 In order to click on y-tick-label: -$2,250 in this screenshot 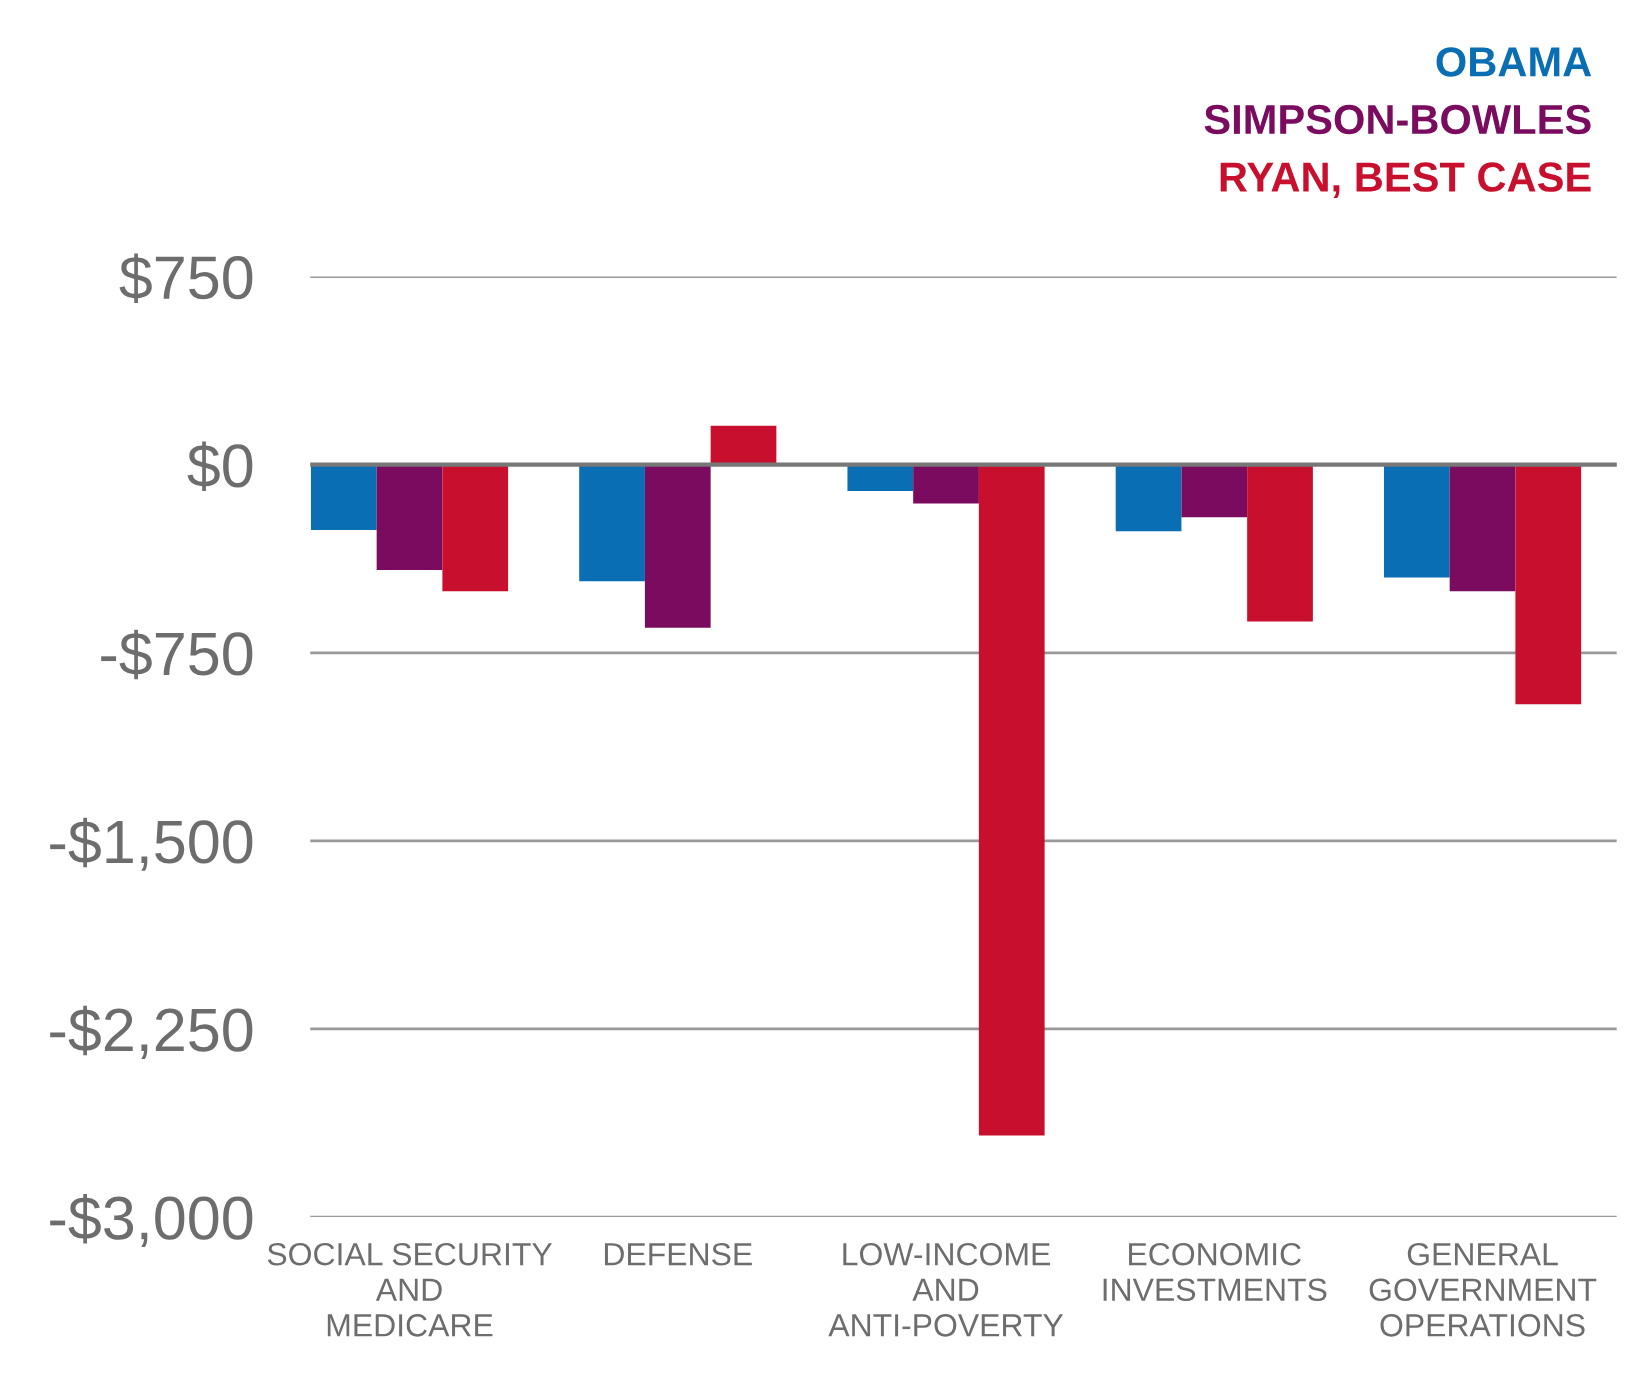, I will do `click(151, 1032)`.